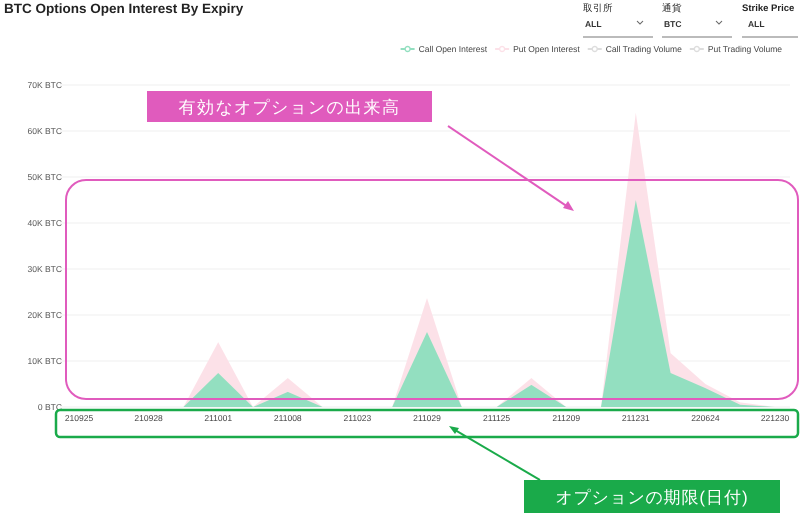 Image resolution: width=800 pixels, height=526 pixels. I want to click on chart-title: BTC Options Open Interest By Expiry, so click(124, 8).